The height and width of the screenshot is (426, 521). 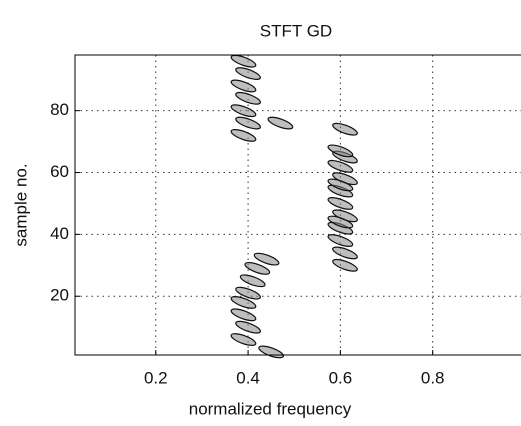 What do you see at coordinates (341, 377) in the screenshot?
I see `x-tick-label: 0.6` at bounding box center [341, 377].